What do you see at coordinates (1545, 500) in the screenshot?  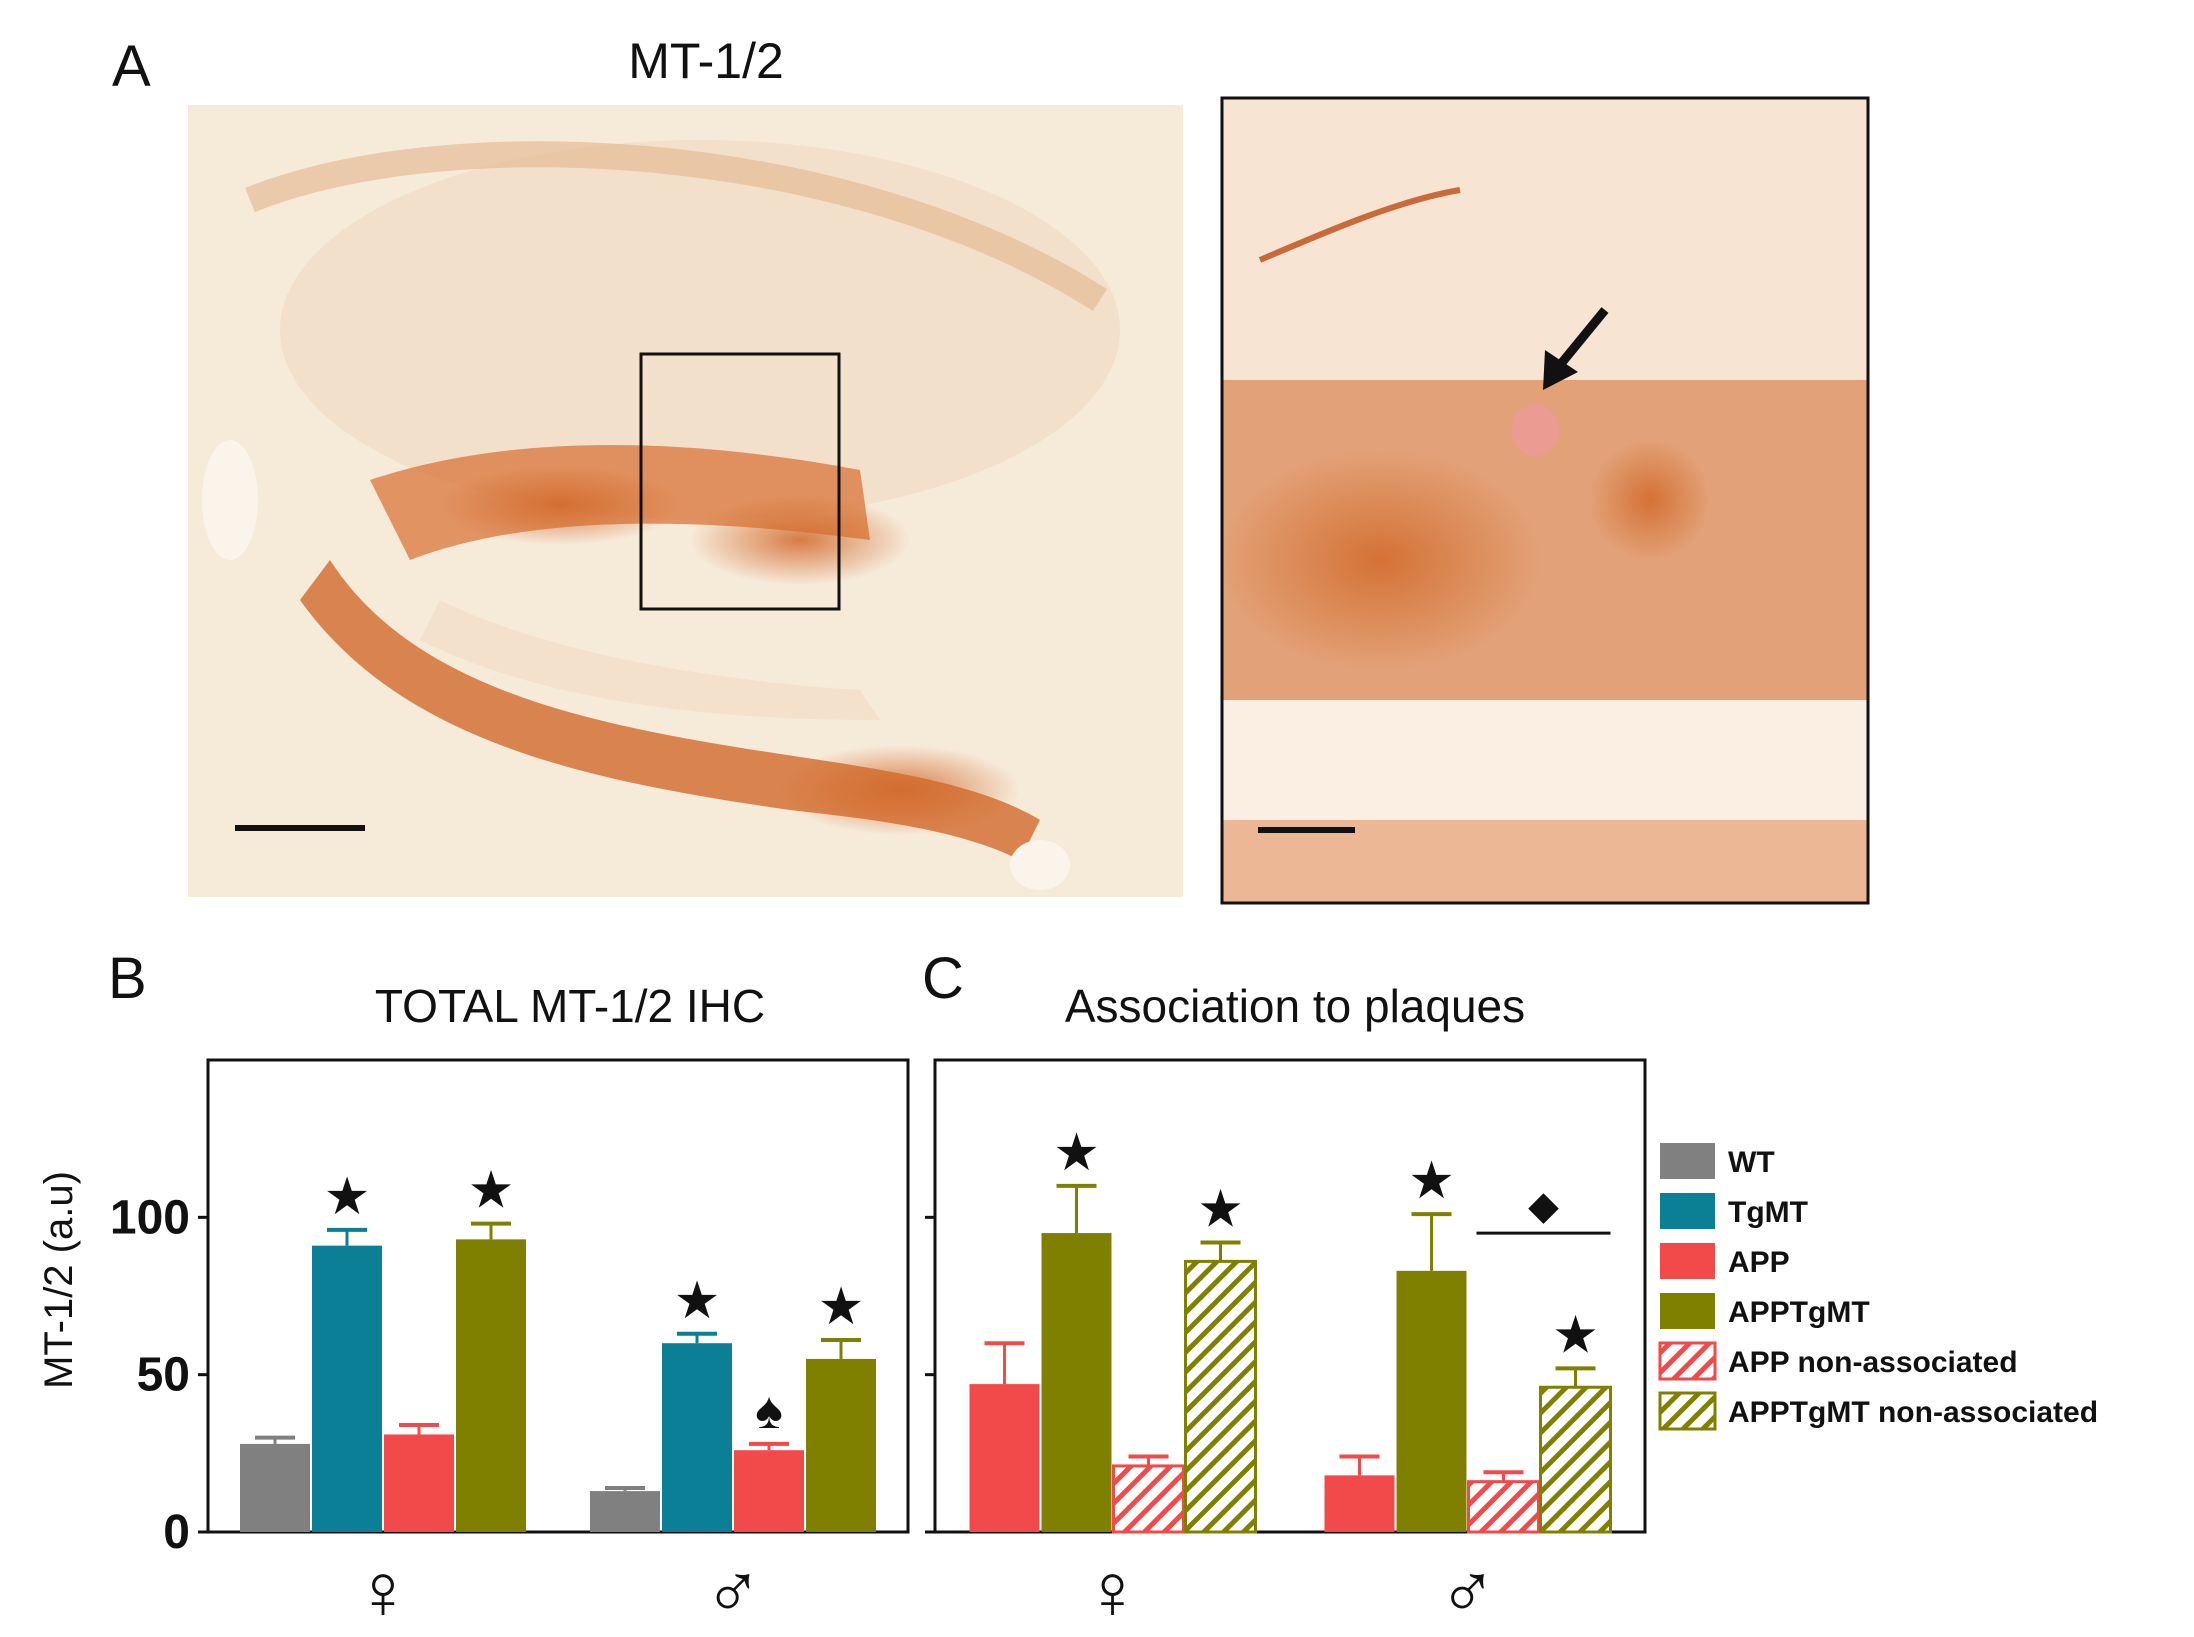 I see `micrograph-inset` at bounding box center [1545, 500].